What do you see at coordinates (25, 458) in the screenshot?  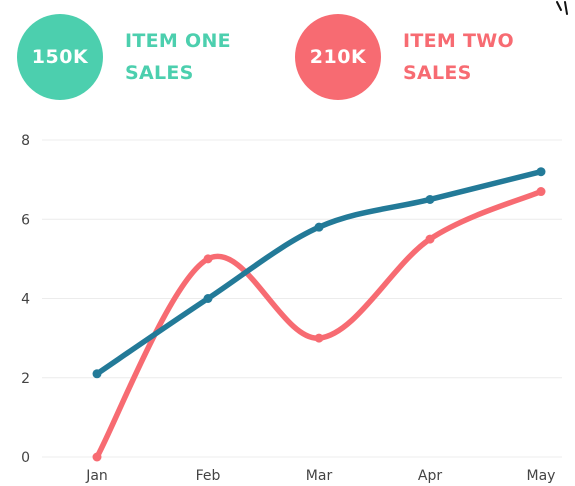 I see `y-tick-label: 0` at bounding box center [25, 458].